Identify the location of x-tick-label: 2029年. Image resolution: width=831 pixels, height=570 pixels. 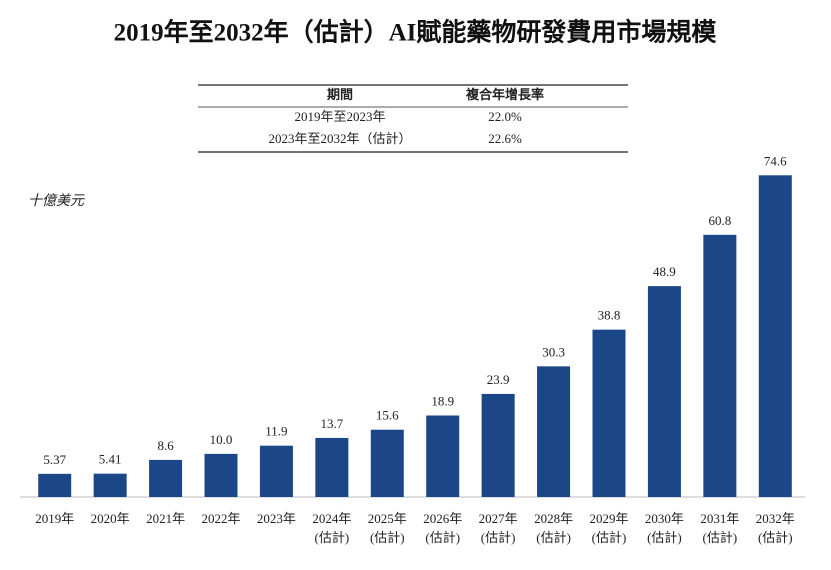
(608, 518).